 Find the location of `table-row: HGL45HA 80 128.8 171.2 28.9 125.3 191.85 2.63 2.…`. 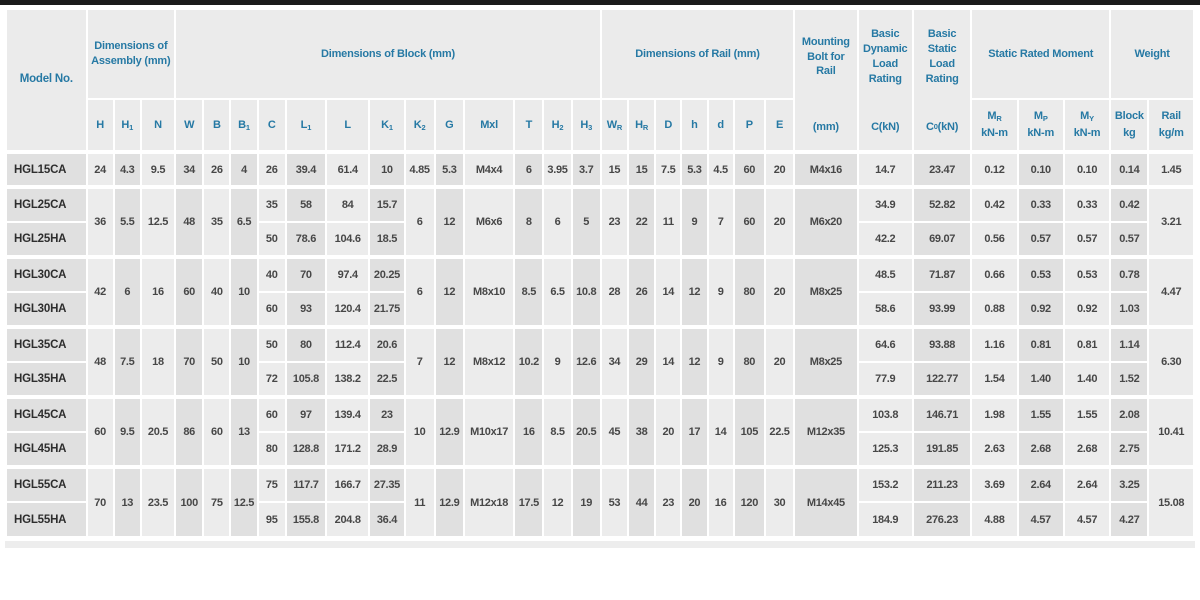

table-row: HGL45HA 80 128.8 171.2 28.9 125.3 191.85 2.63 2.… is located at coordinates (599, 449).